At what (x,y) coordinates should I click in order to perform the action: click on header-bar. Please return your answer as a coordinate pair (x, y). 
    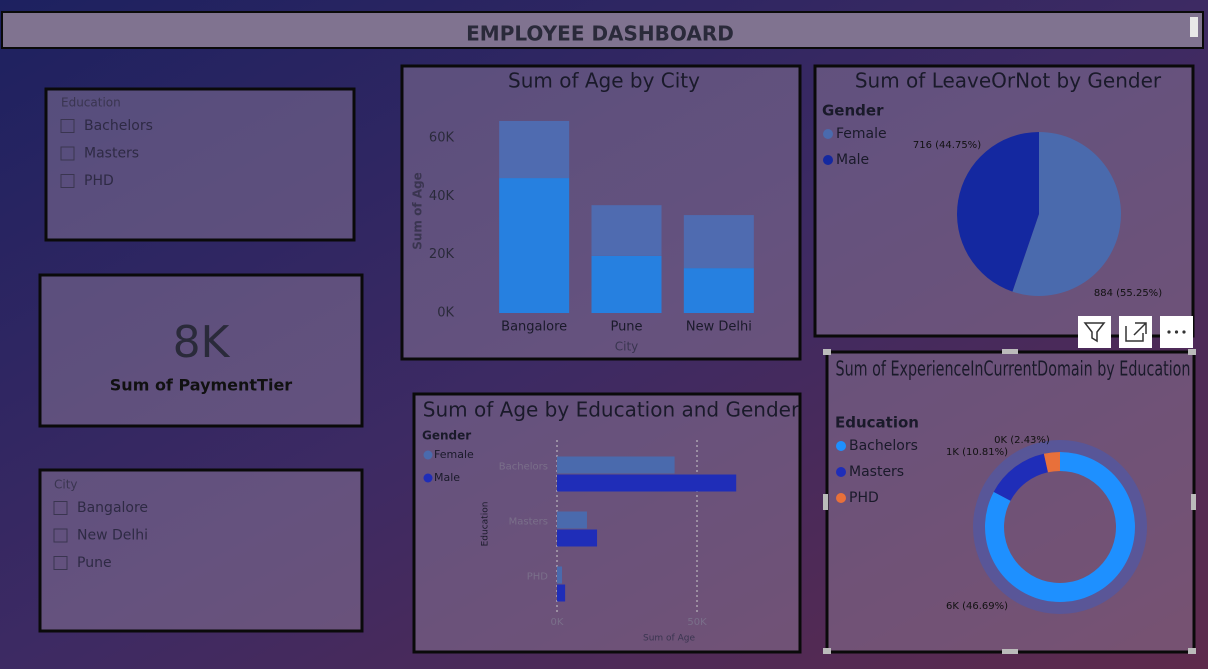
    Looking at the image, I should click on (602, 30).